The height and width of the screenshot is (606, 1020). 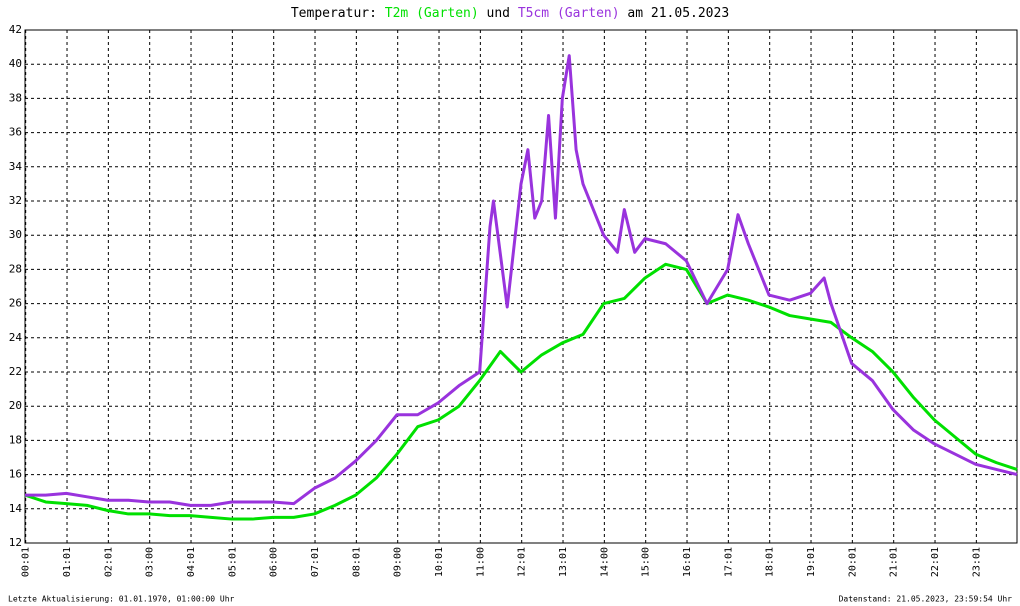 I want to click on x-tick-label: 12:01, so click(x=522, y=562).